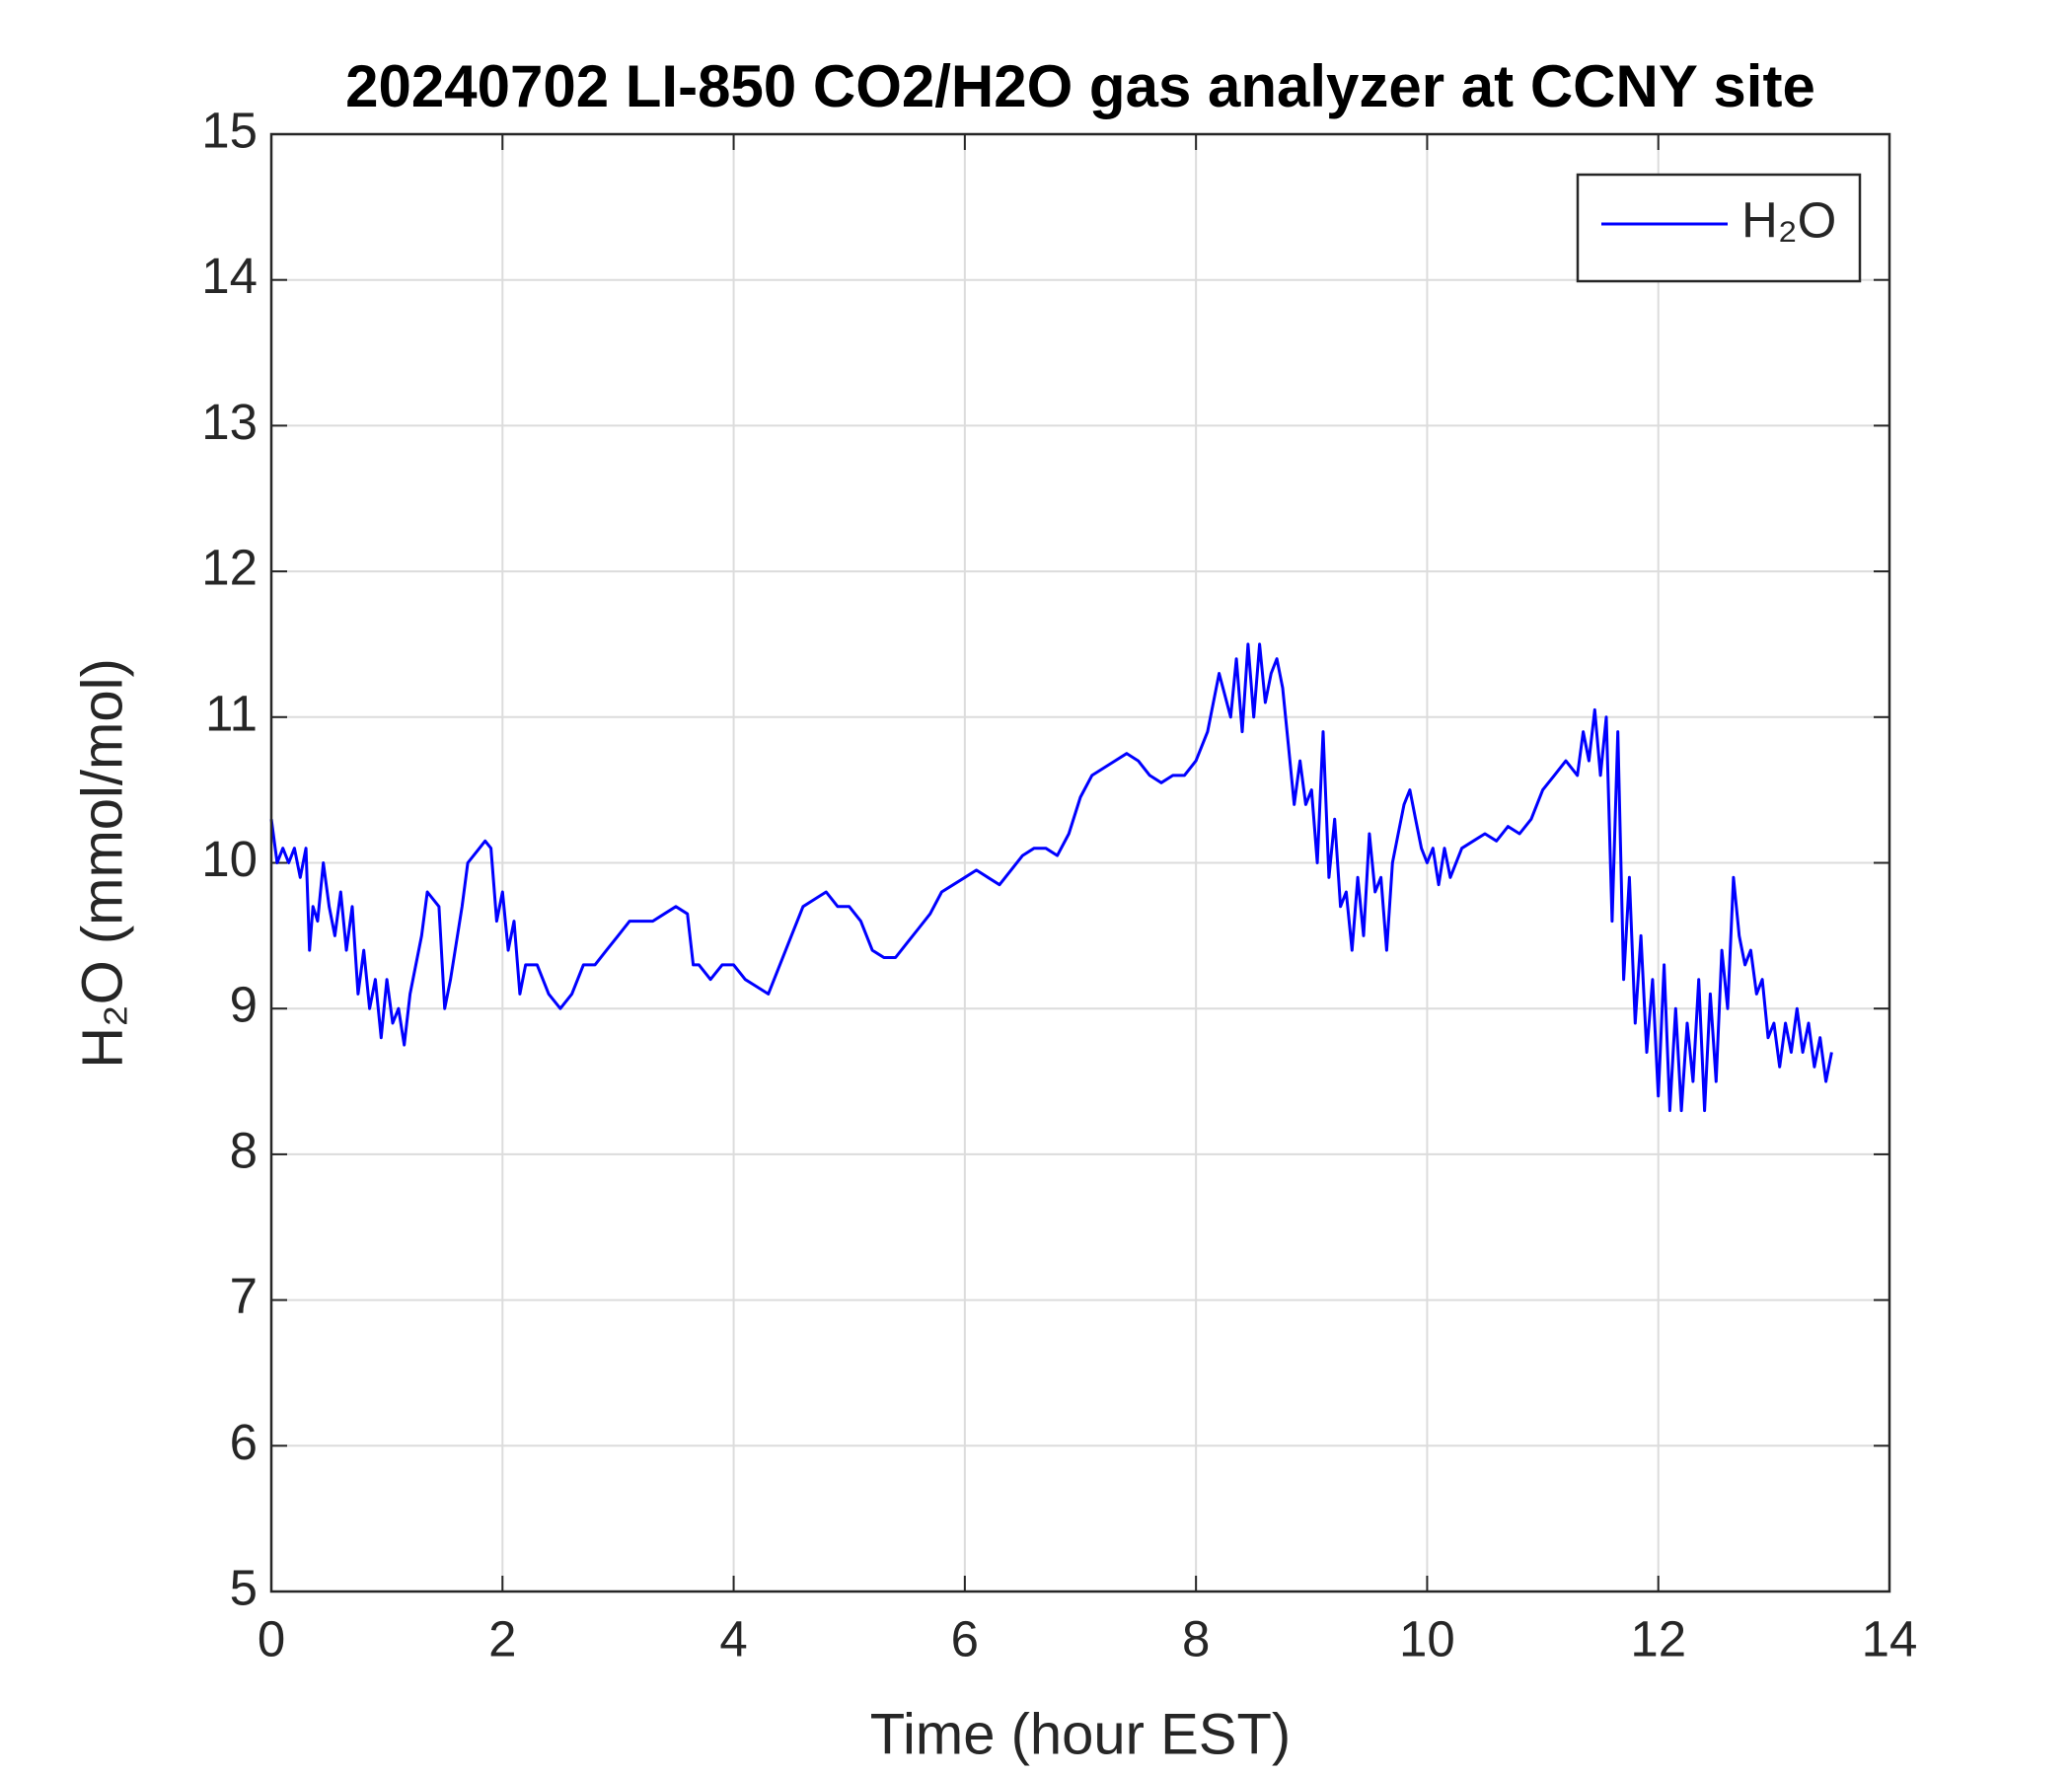 Image resolution: width=2072 pixels, height=1776 pixels. What do you see at coordinates (244, 1587) in the screenshot?
I see `y-tick-label: 5` at bounding box center [244, 1587].